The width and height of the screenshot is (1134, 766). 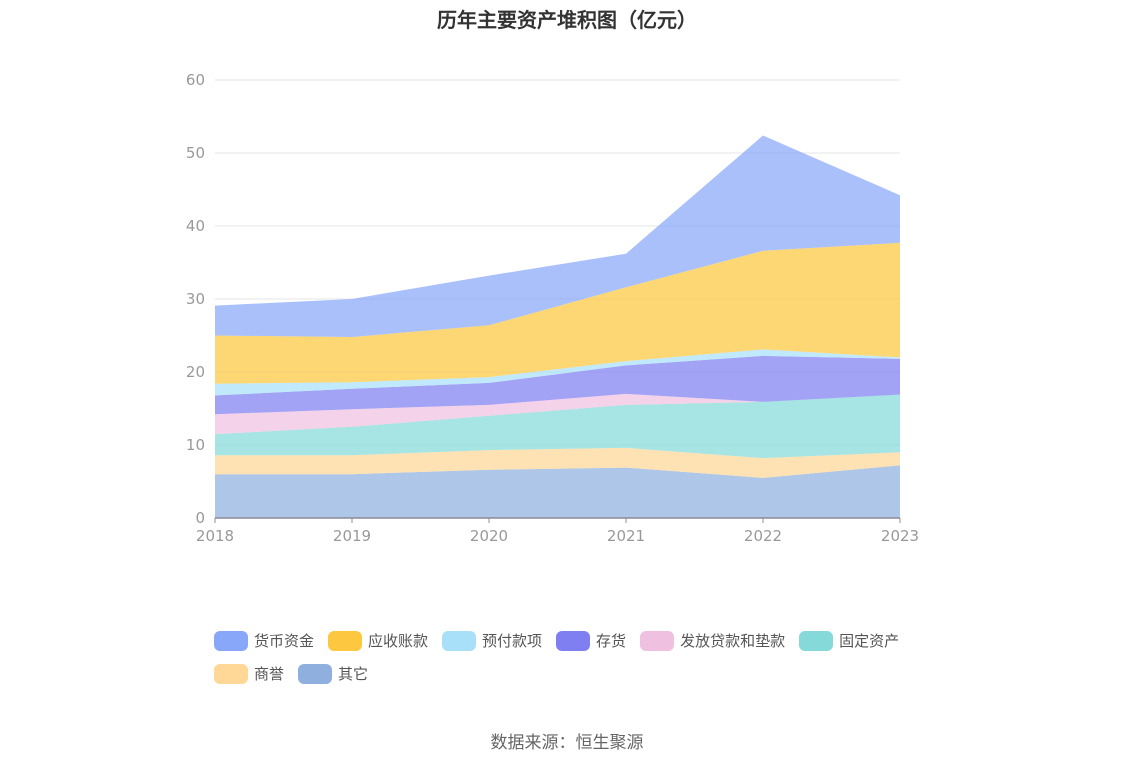 What do you see at coordinates (249, 673) in the screenshot?
I see `legend-item: 商誉` at bounding box center [249, 673].